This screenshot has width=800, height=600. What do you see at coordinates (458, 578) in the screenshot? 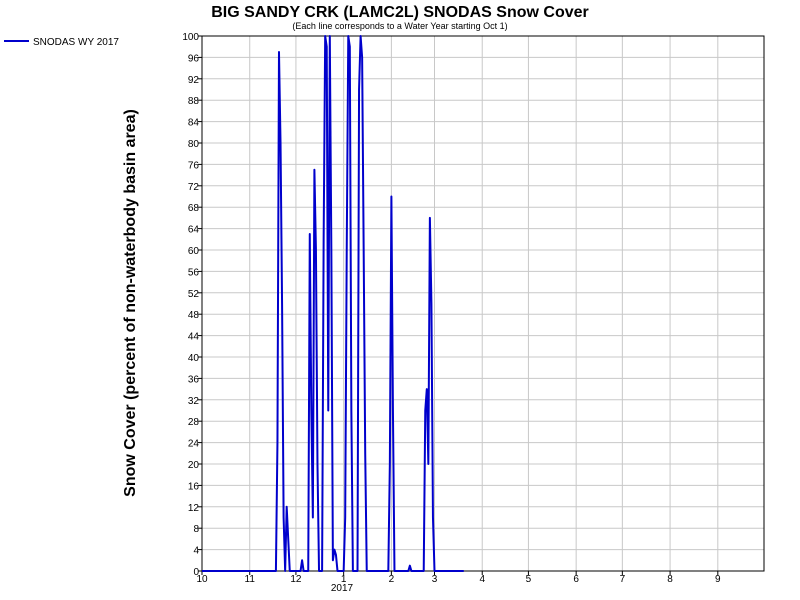
I see `x-axis-ticks: 10 11 12 1 2 3 4 5 6 7 8 9` at bounding box center [458, 578].